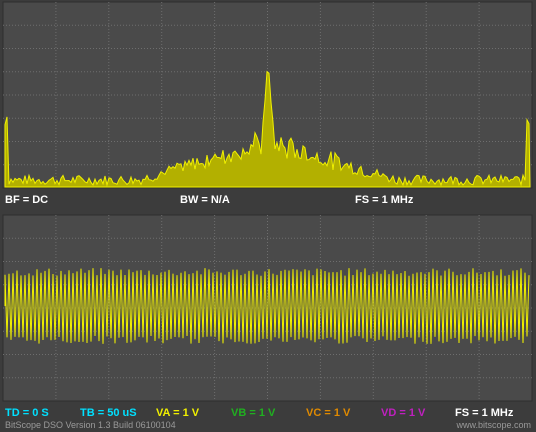 The image size is (536, 432). Describe the element at coordinates (384, 200) in the screenshot. I see `fs-label: FS = 1 MHz` at that location.